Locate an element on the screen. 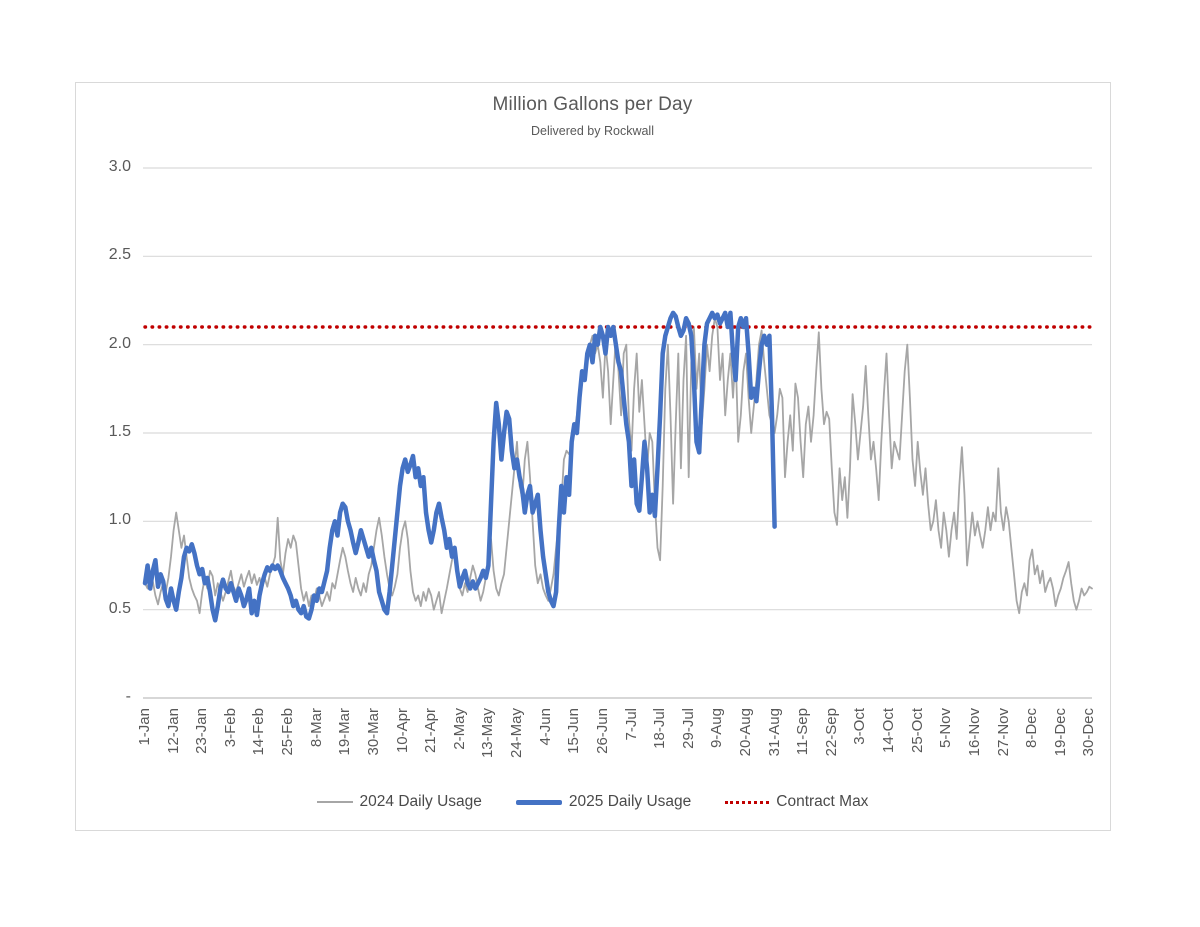 The height and width of the screenshot is (927, 1200). legend-item-contract-max: Contract Max is located at coordinates (796, 802).